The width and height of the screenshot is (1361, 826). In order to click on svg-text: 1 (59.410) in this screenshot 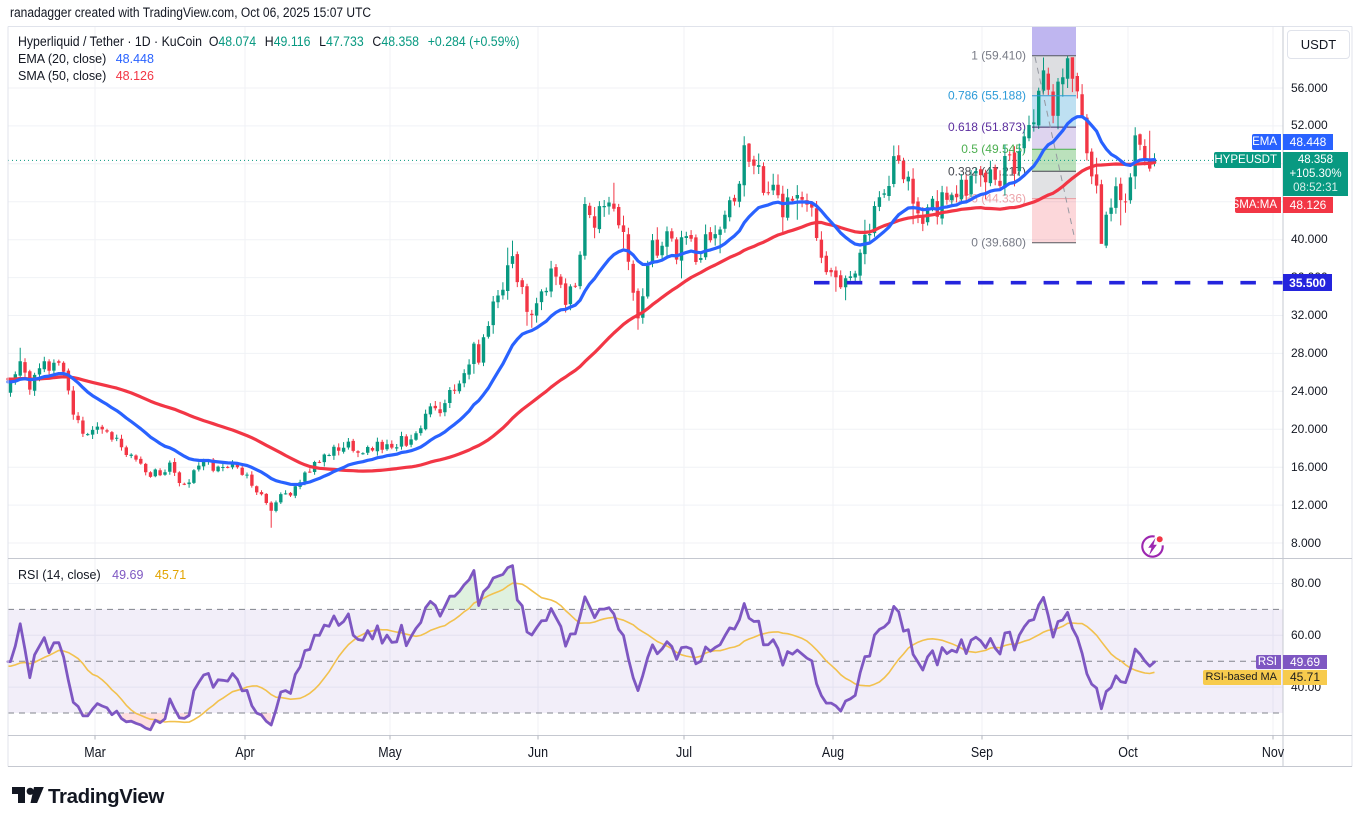, I will do `click(998, 56)`.